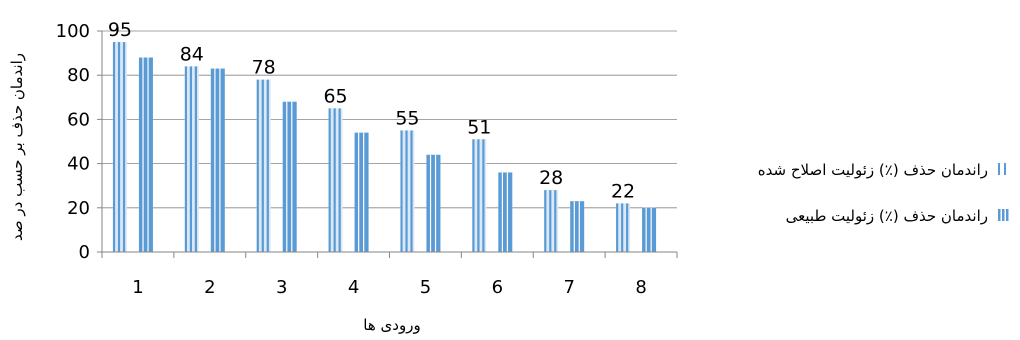 The image size is (1020, 340). I want to click on y-tick-label: 40, so click(78, 164).